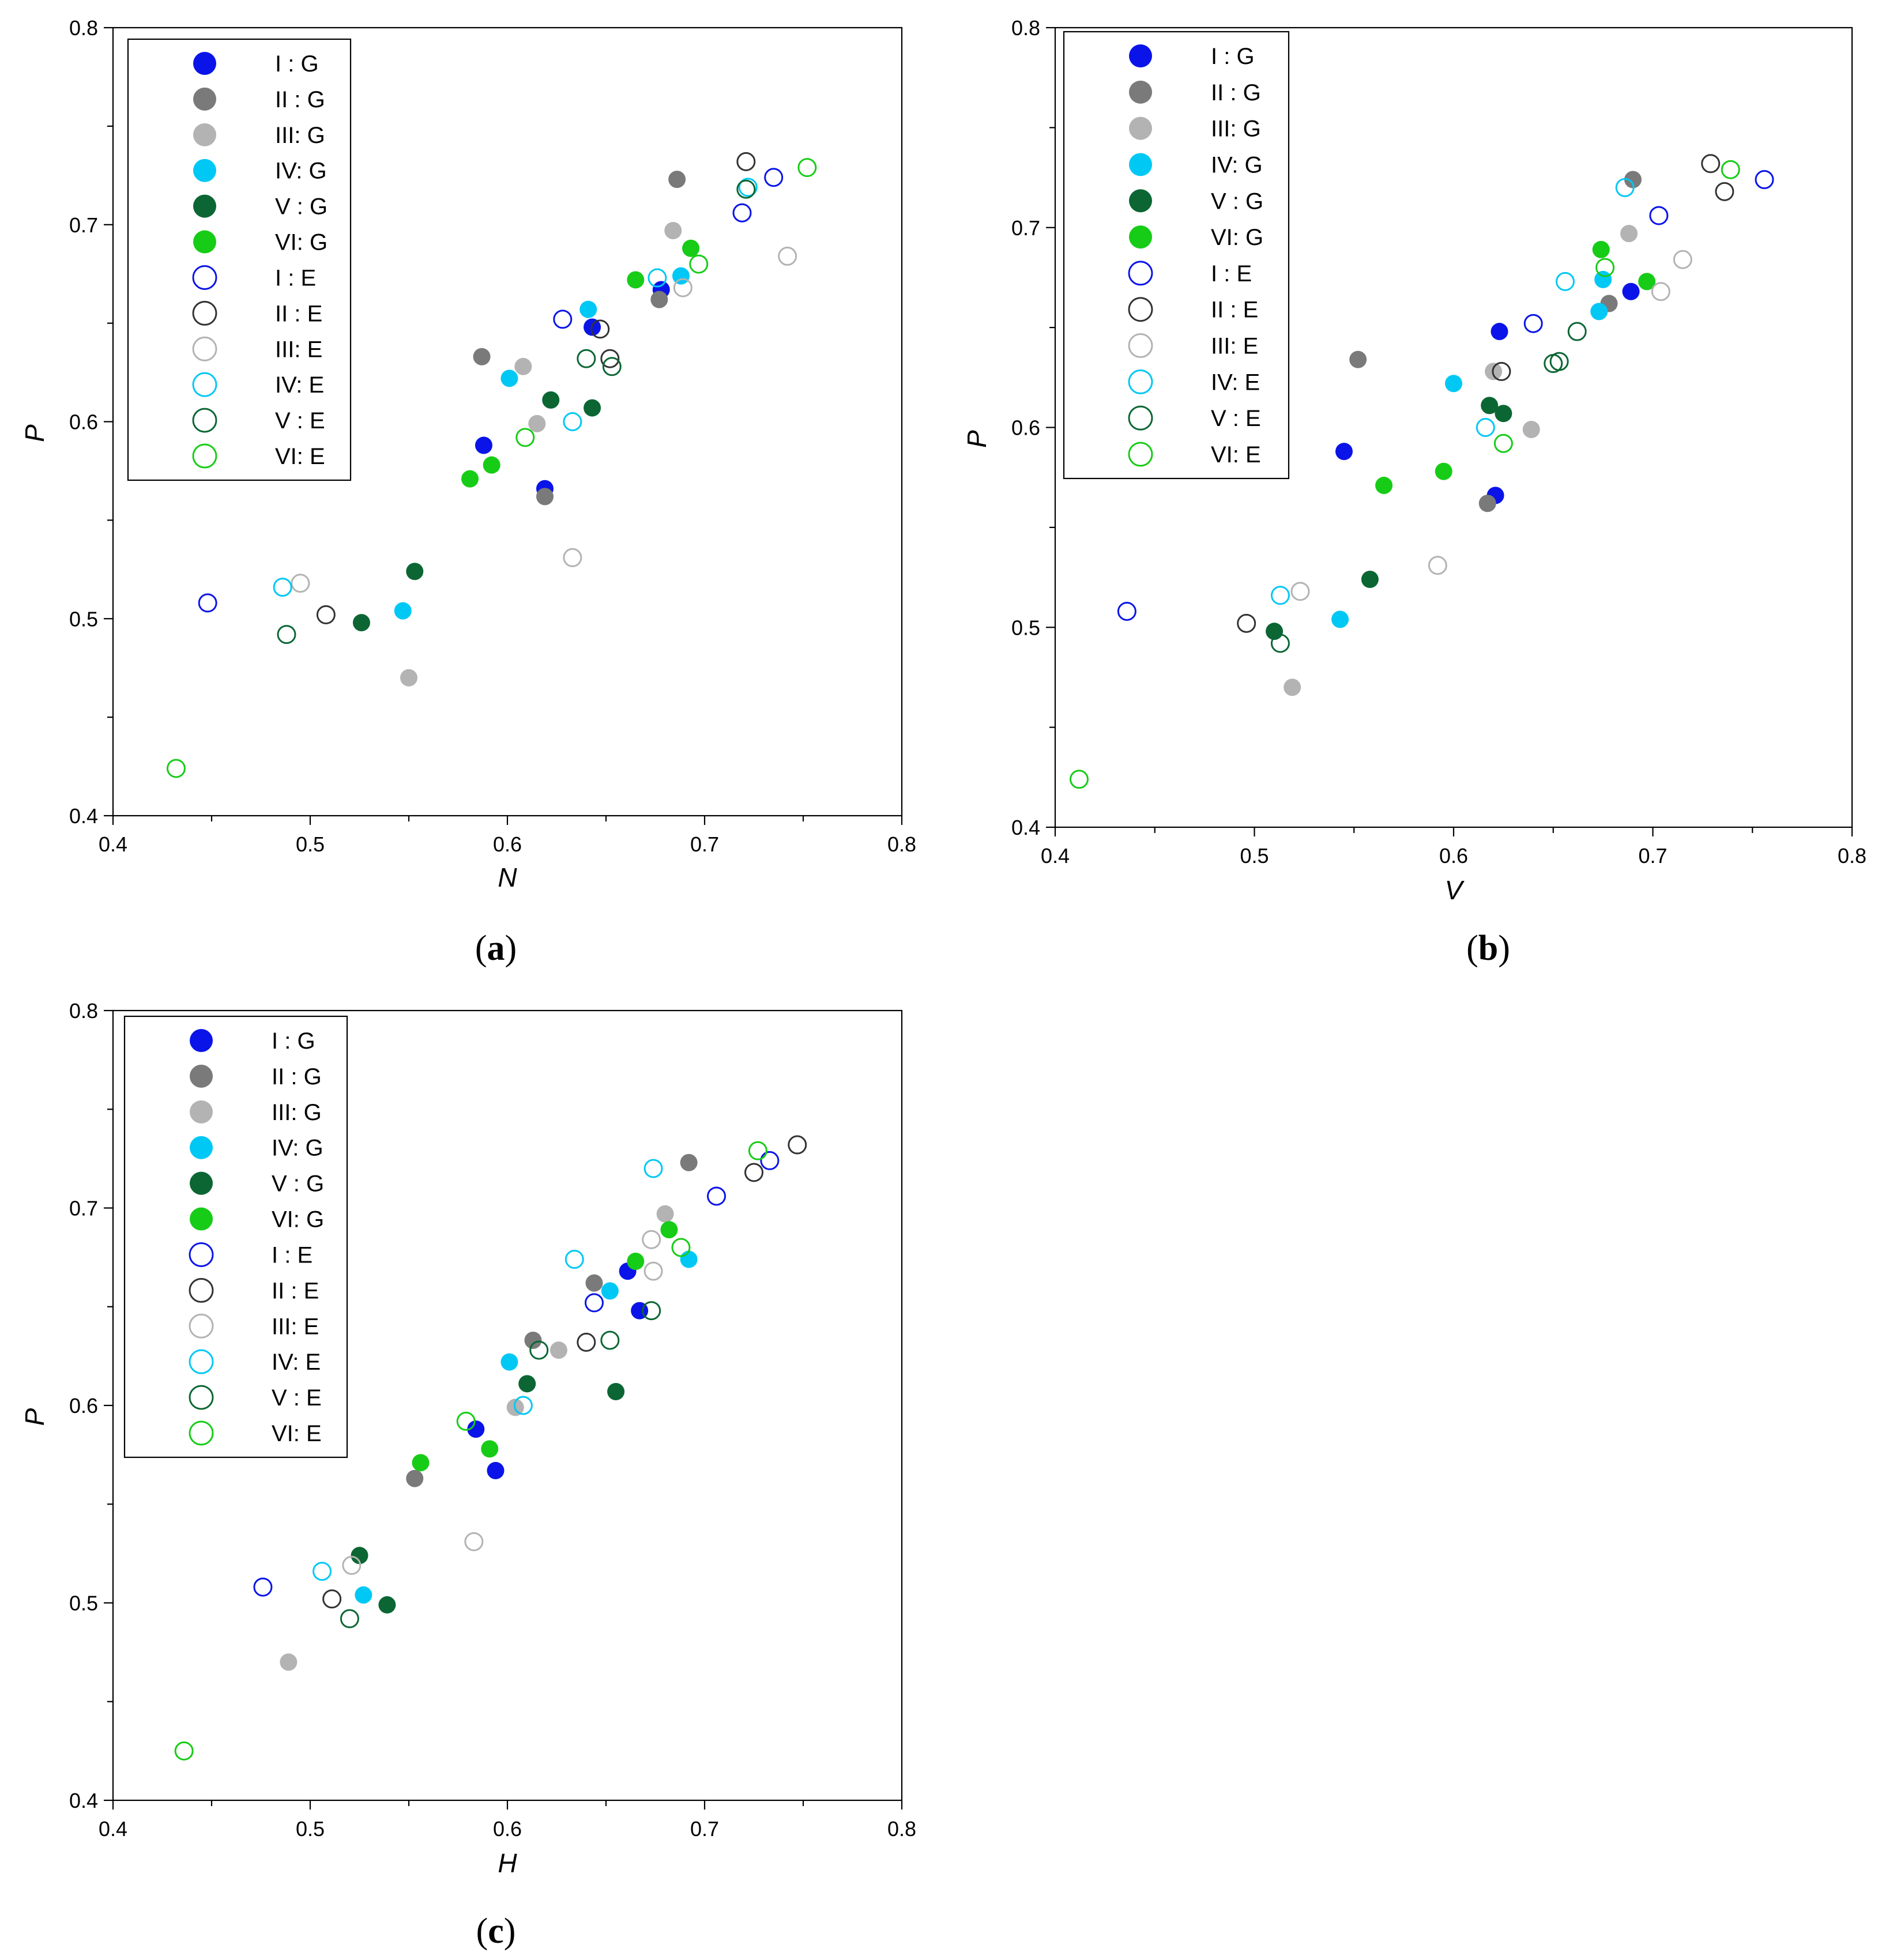 The height and width of the screenshot is (1960, 1878). What do you see at coordinates (298, 1148) in the screenshot?
I see `legend-label: IV: G` at bounding box center [298, 1148].